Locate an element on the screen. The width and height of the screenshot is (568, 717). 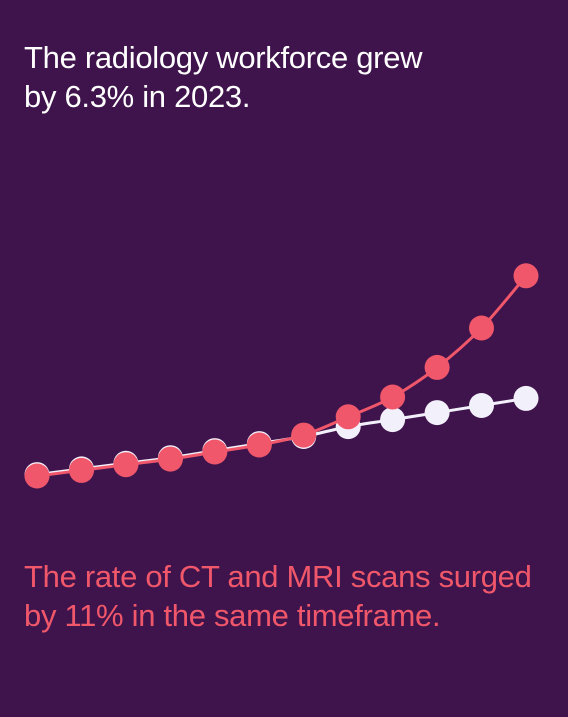
subline-line-2: by 11% in the same timeframe. is located at coordinates (232, 615).